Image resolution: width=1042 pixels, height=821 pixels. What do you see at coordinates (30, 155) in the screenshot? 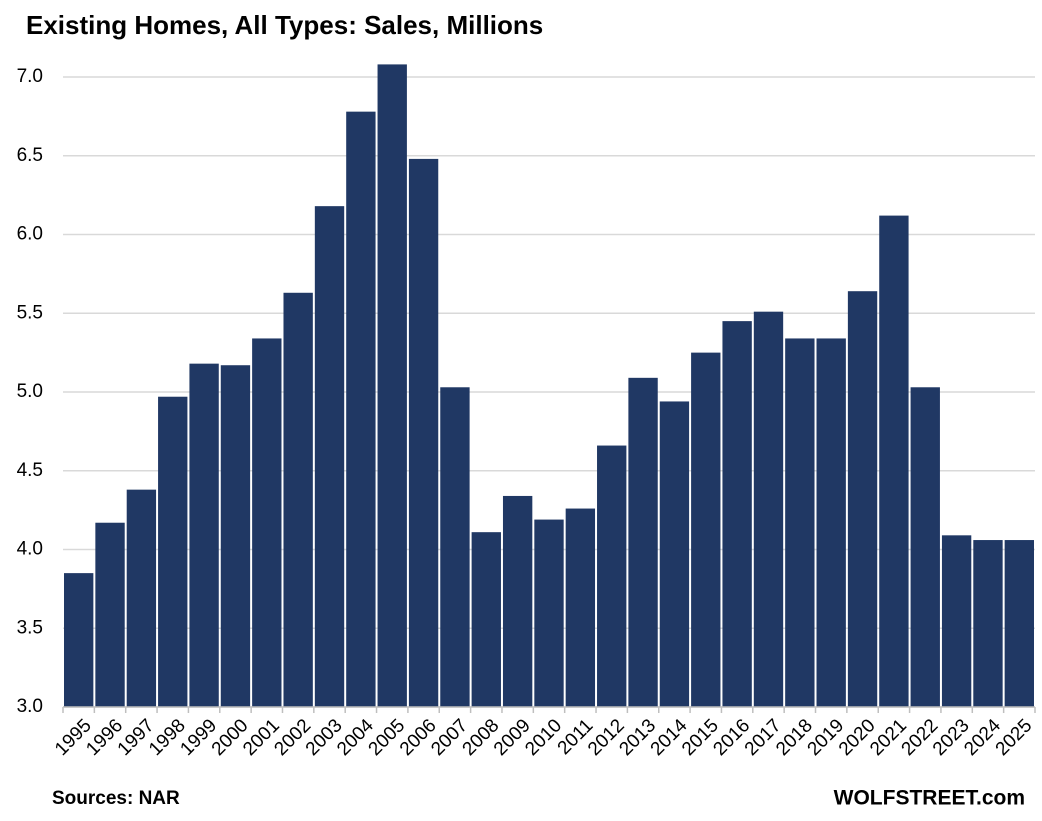
I see `y-tick-label: 6.5` at bounding box center [30, 155].